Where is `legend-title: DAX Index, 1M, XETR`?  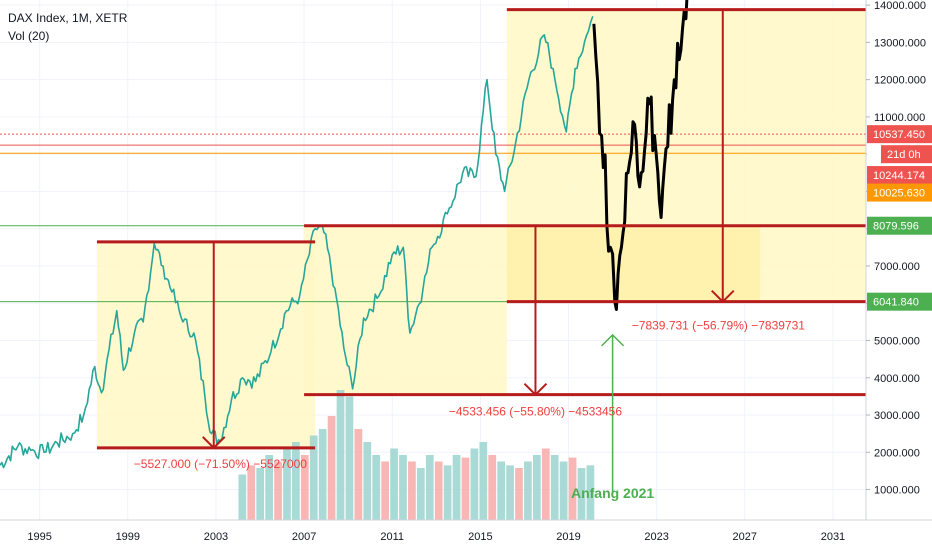
legend-title: DAX Index, 1M, XETR is located at coordinates (68, 18).